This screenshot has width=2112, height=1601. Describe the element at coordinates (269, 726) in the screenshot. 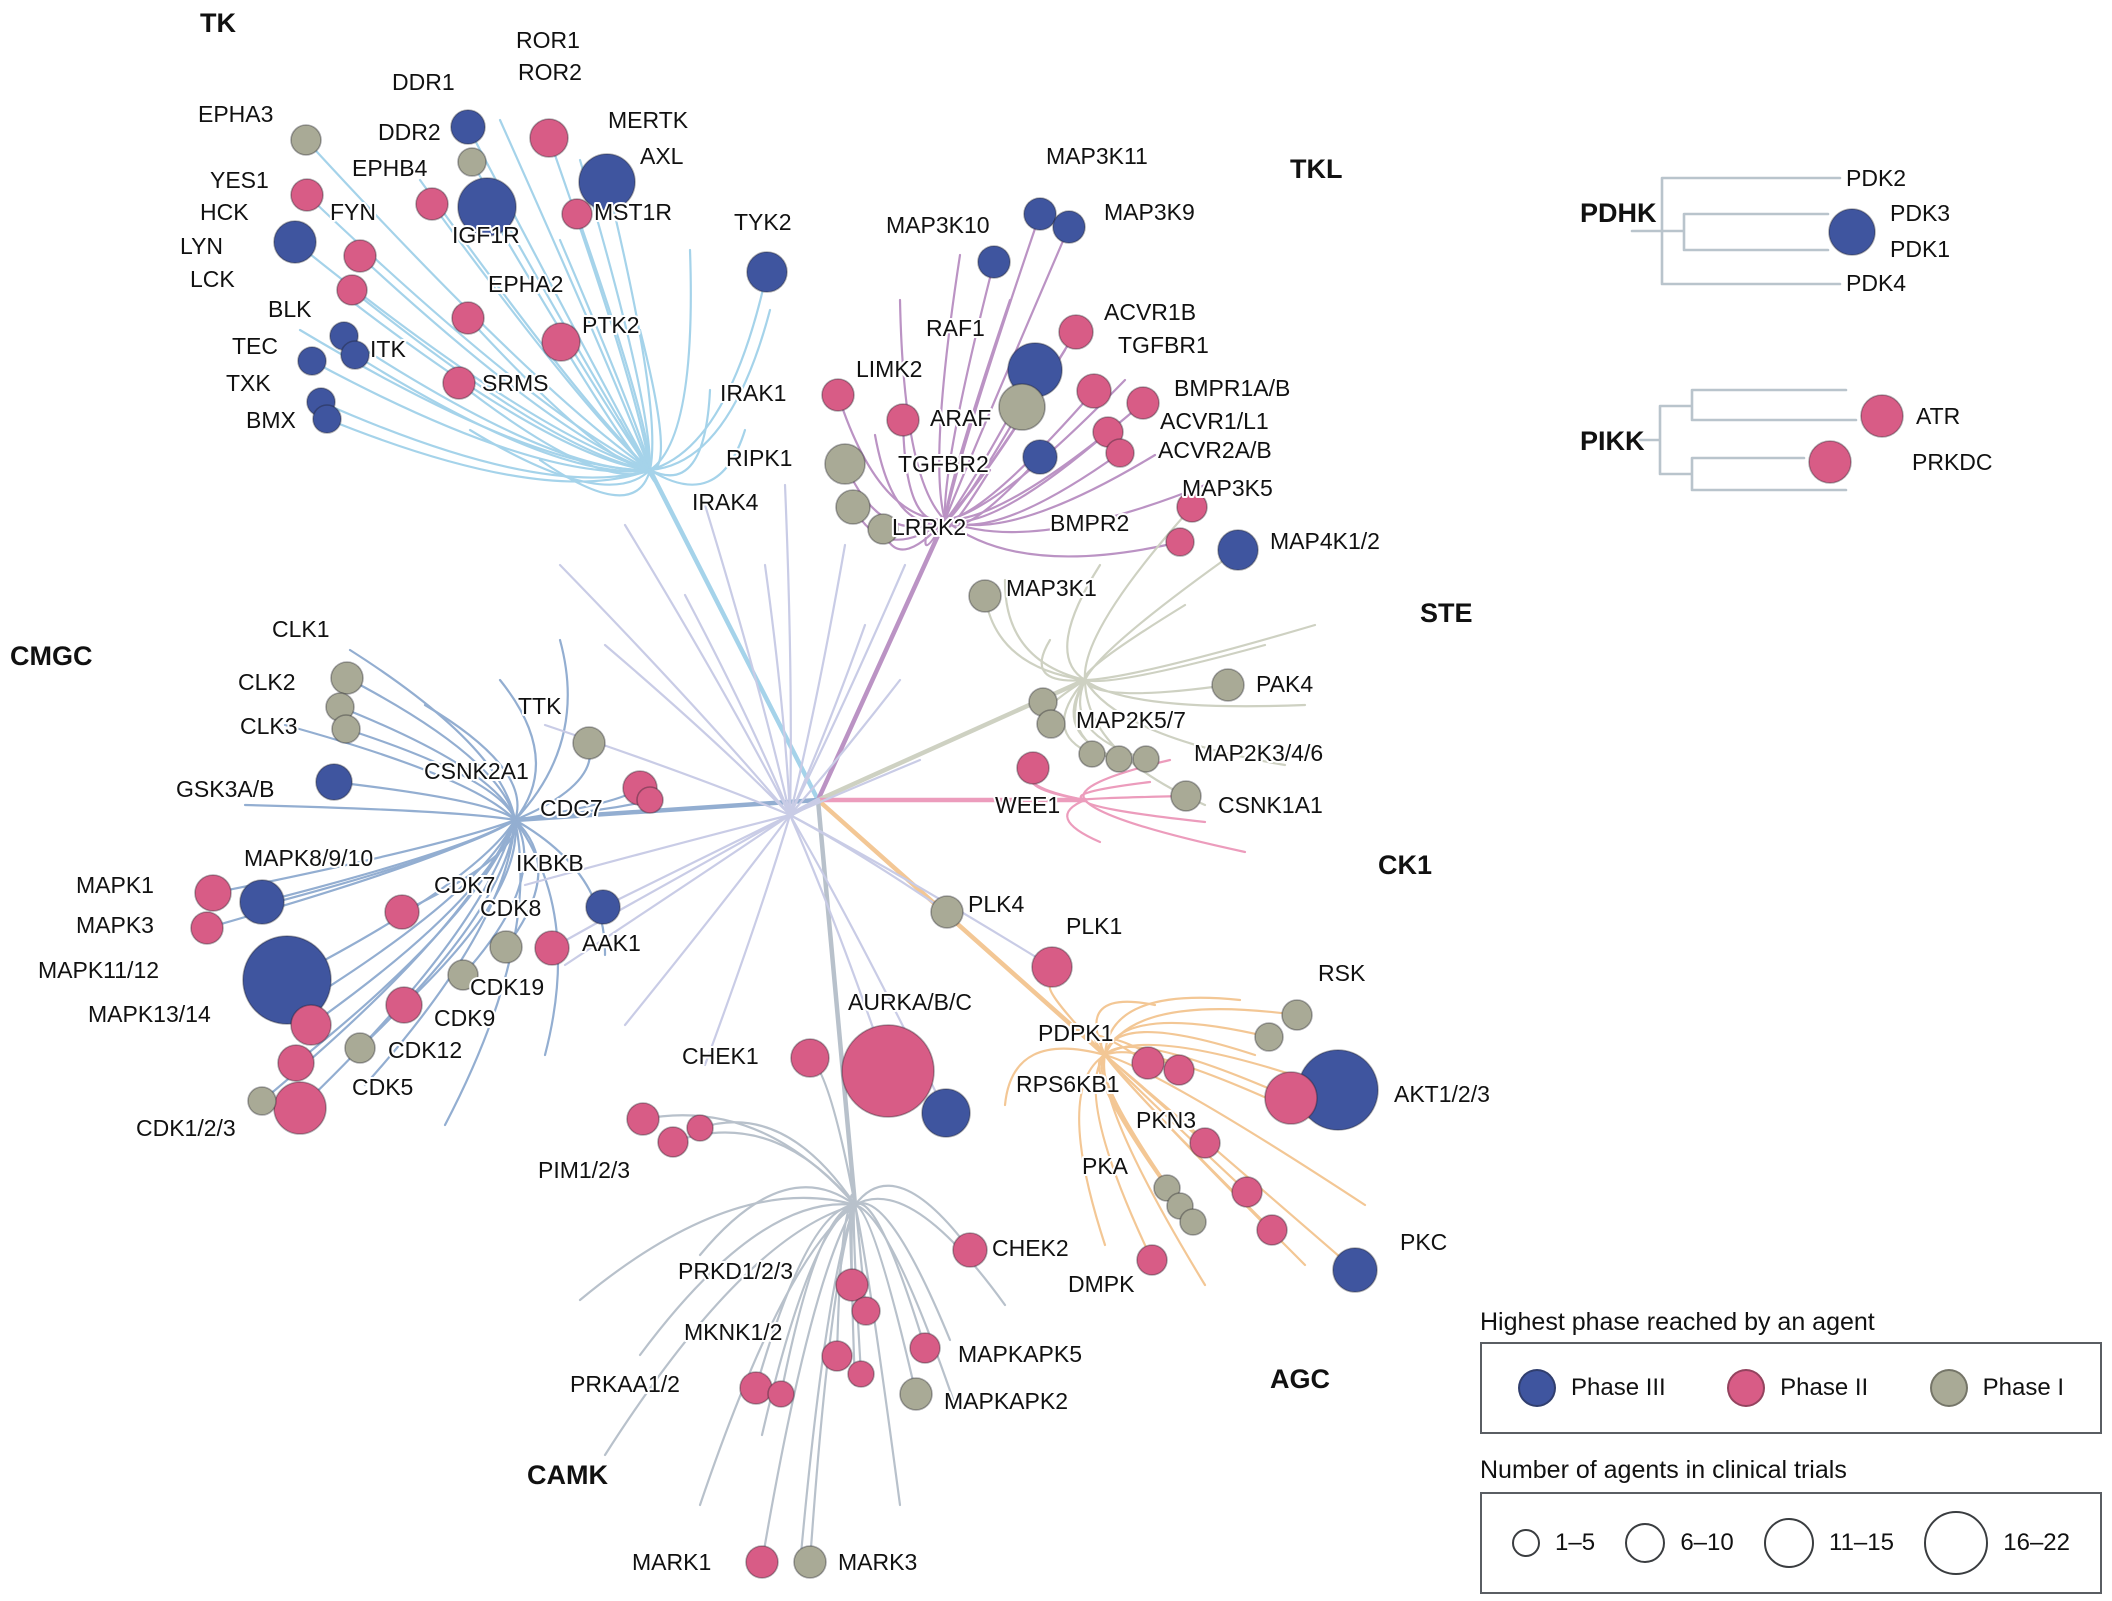

I see `label-CLK3: CLK3` at that location.